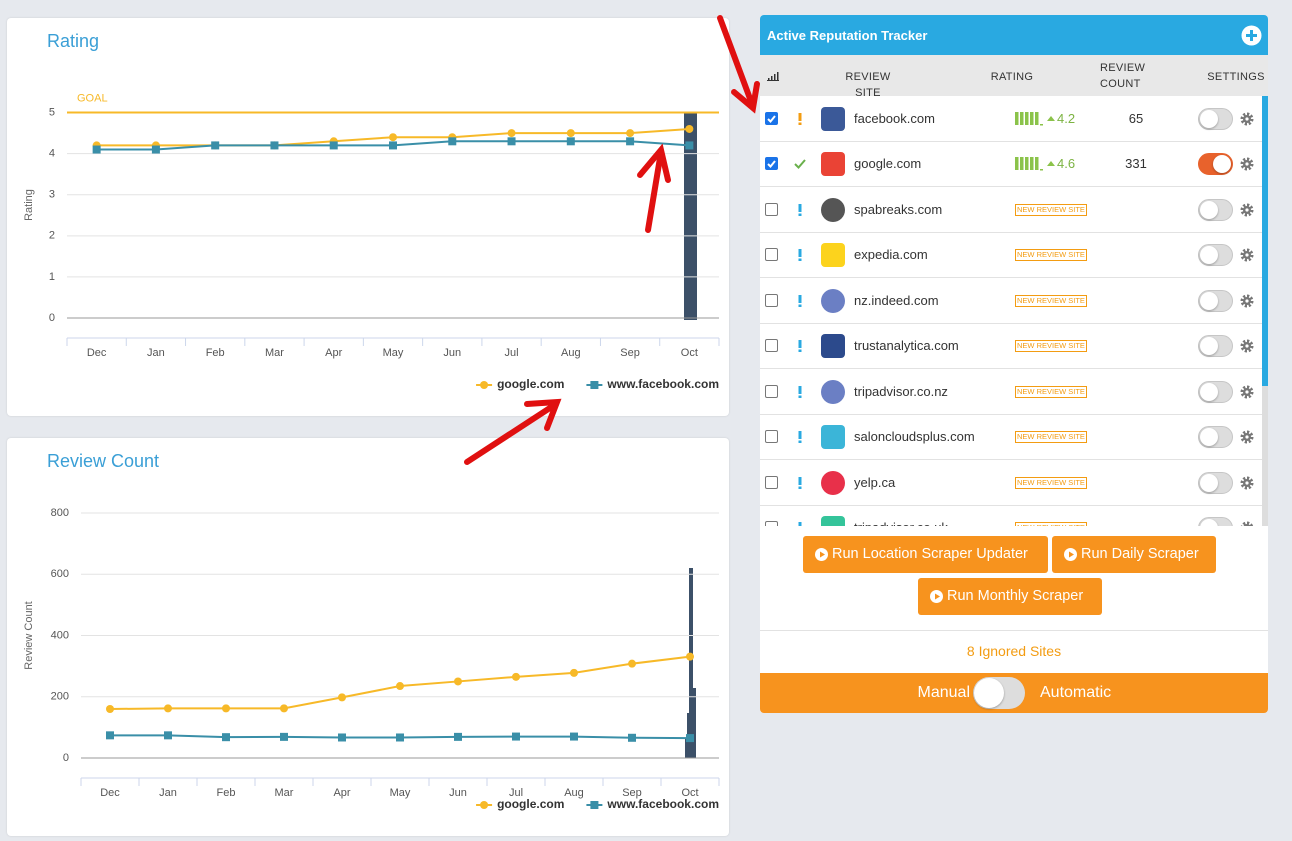  I want to click on site-row: nz.indeed.com NEW REVIEW SITE, so click(1011, 301).